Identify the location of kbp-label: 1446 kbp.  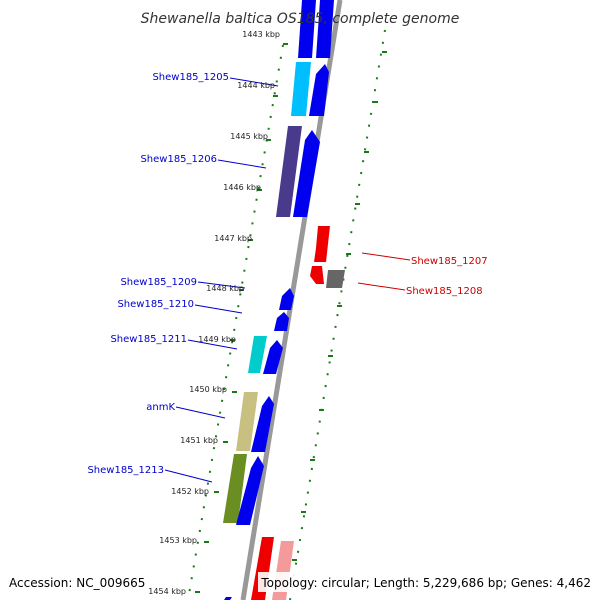
(242, 187).